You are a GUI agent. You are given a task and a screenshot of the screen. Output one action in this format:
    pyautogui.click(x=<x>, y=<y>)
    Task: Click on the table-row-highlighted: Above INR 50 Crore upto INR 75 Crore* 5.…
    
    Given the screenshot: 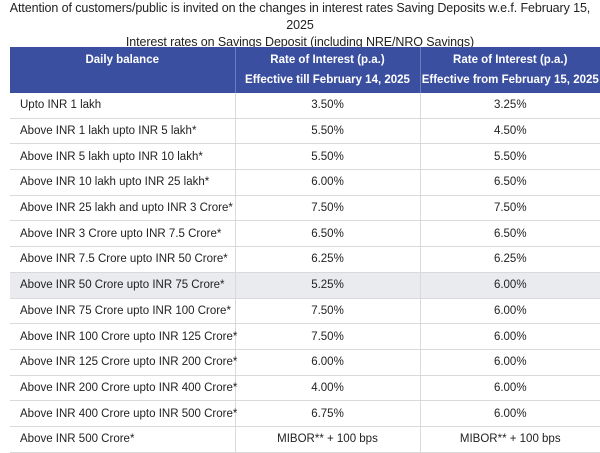 What is the action you would take?
    pyautogui.click(x=305, y=285)
    